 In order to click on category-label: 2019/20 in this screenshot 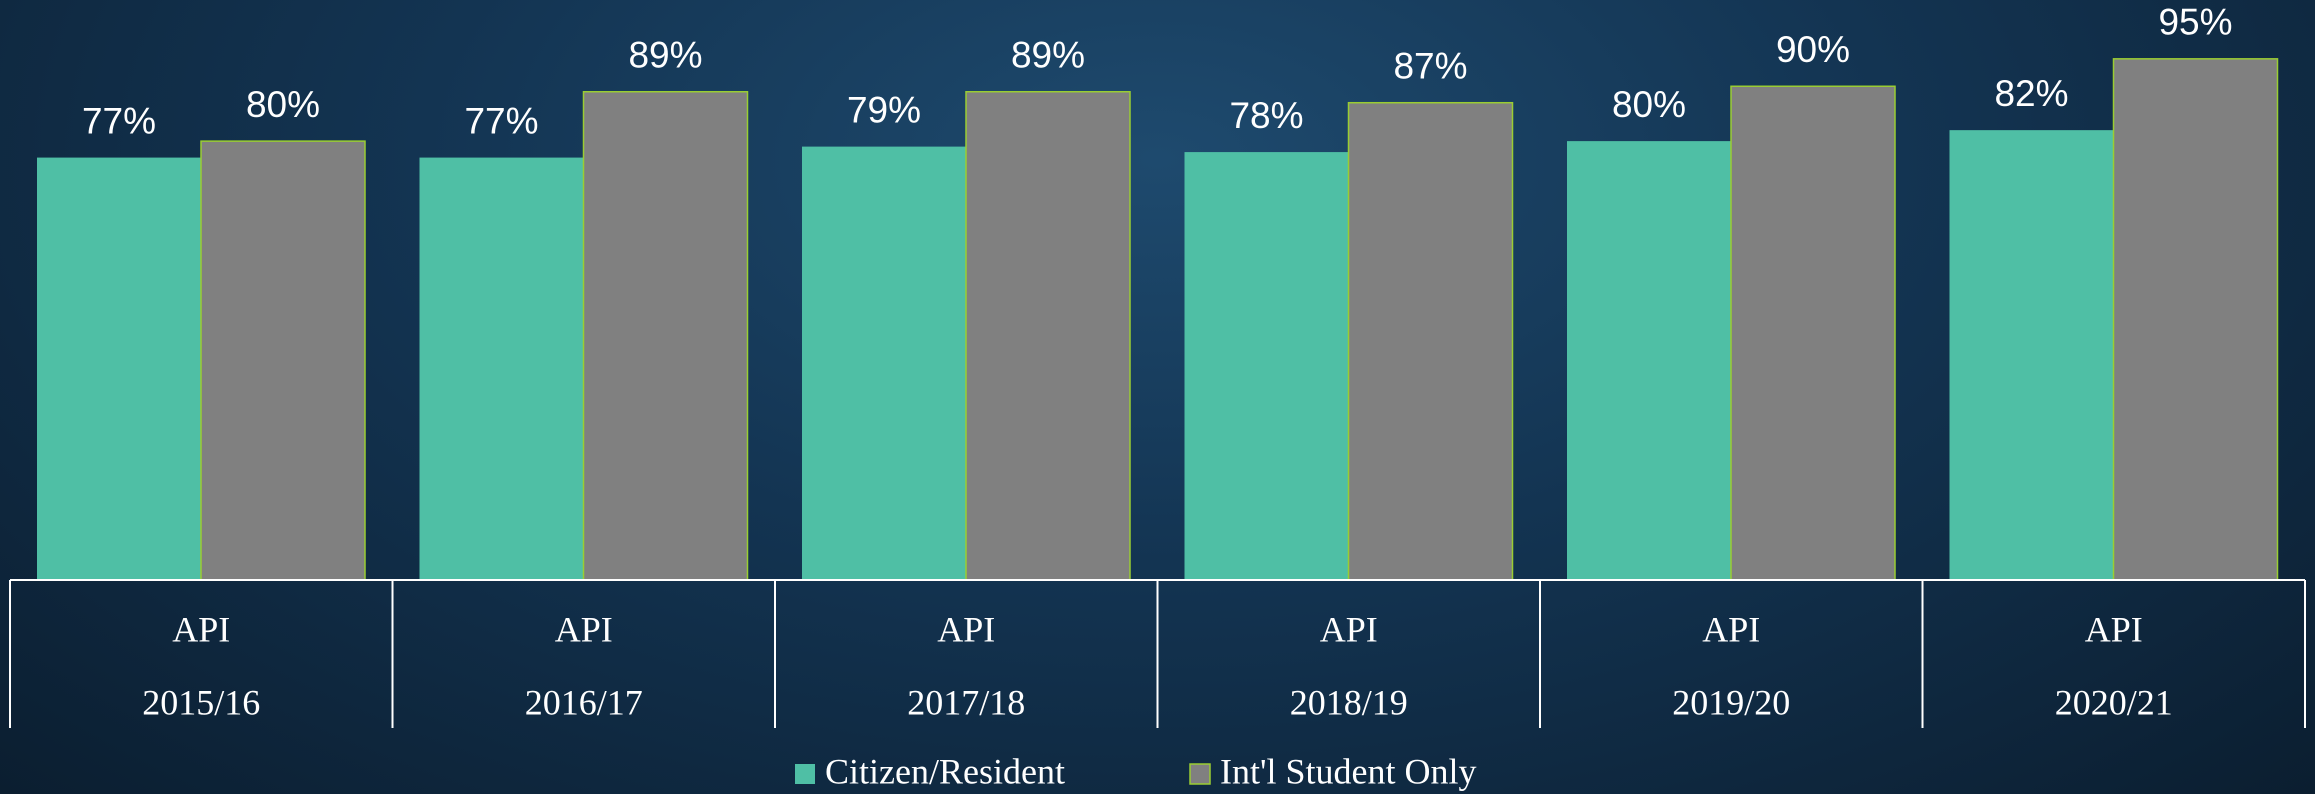, I will do `click(1731, 702)`.